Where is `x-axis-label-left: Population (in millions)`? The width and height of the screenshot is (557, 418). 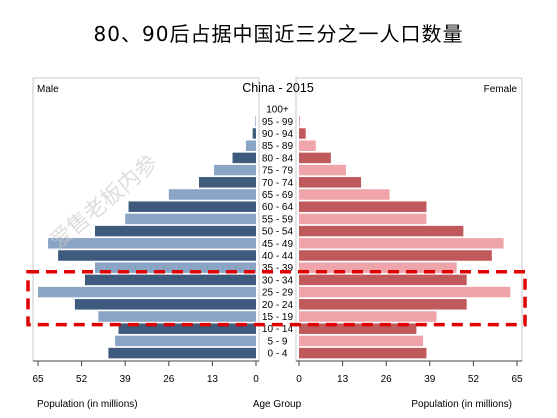
x-axis-label-left: Population (in millions) is located at coordinates (87, 404).